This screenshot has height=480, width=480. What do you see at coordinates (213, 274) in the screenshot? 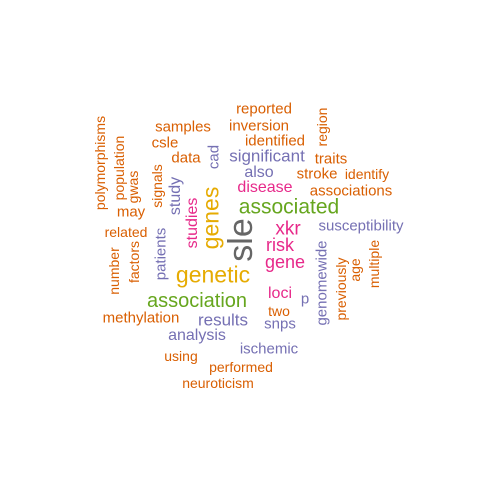
I see `word-genetic: genetic` at bounding box center [213, 274].